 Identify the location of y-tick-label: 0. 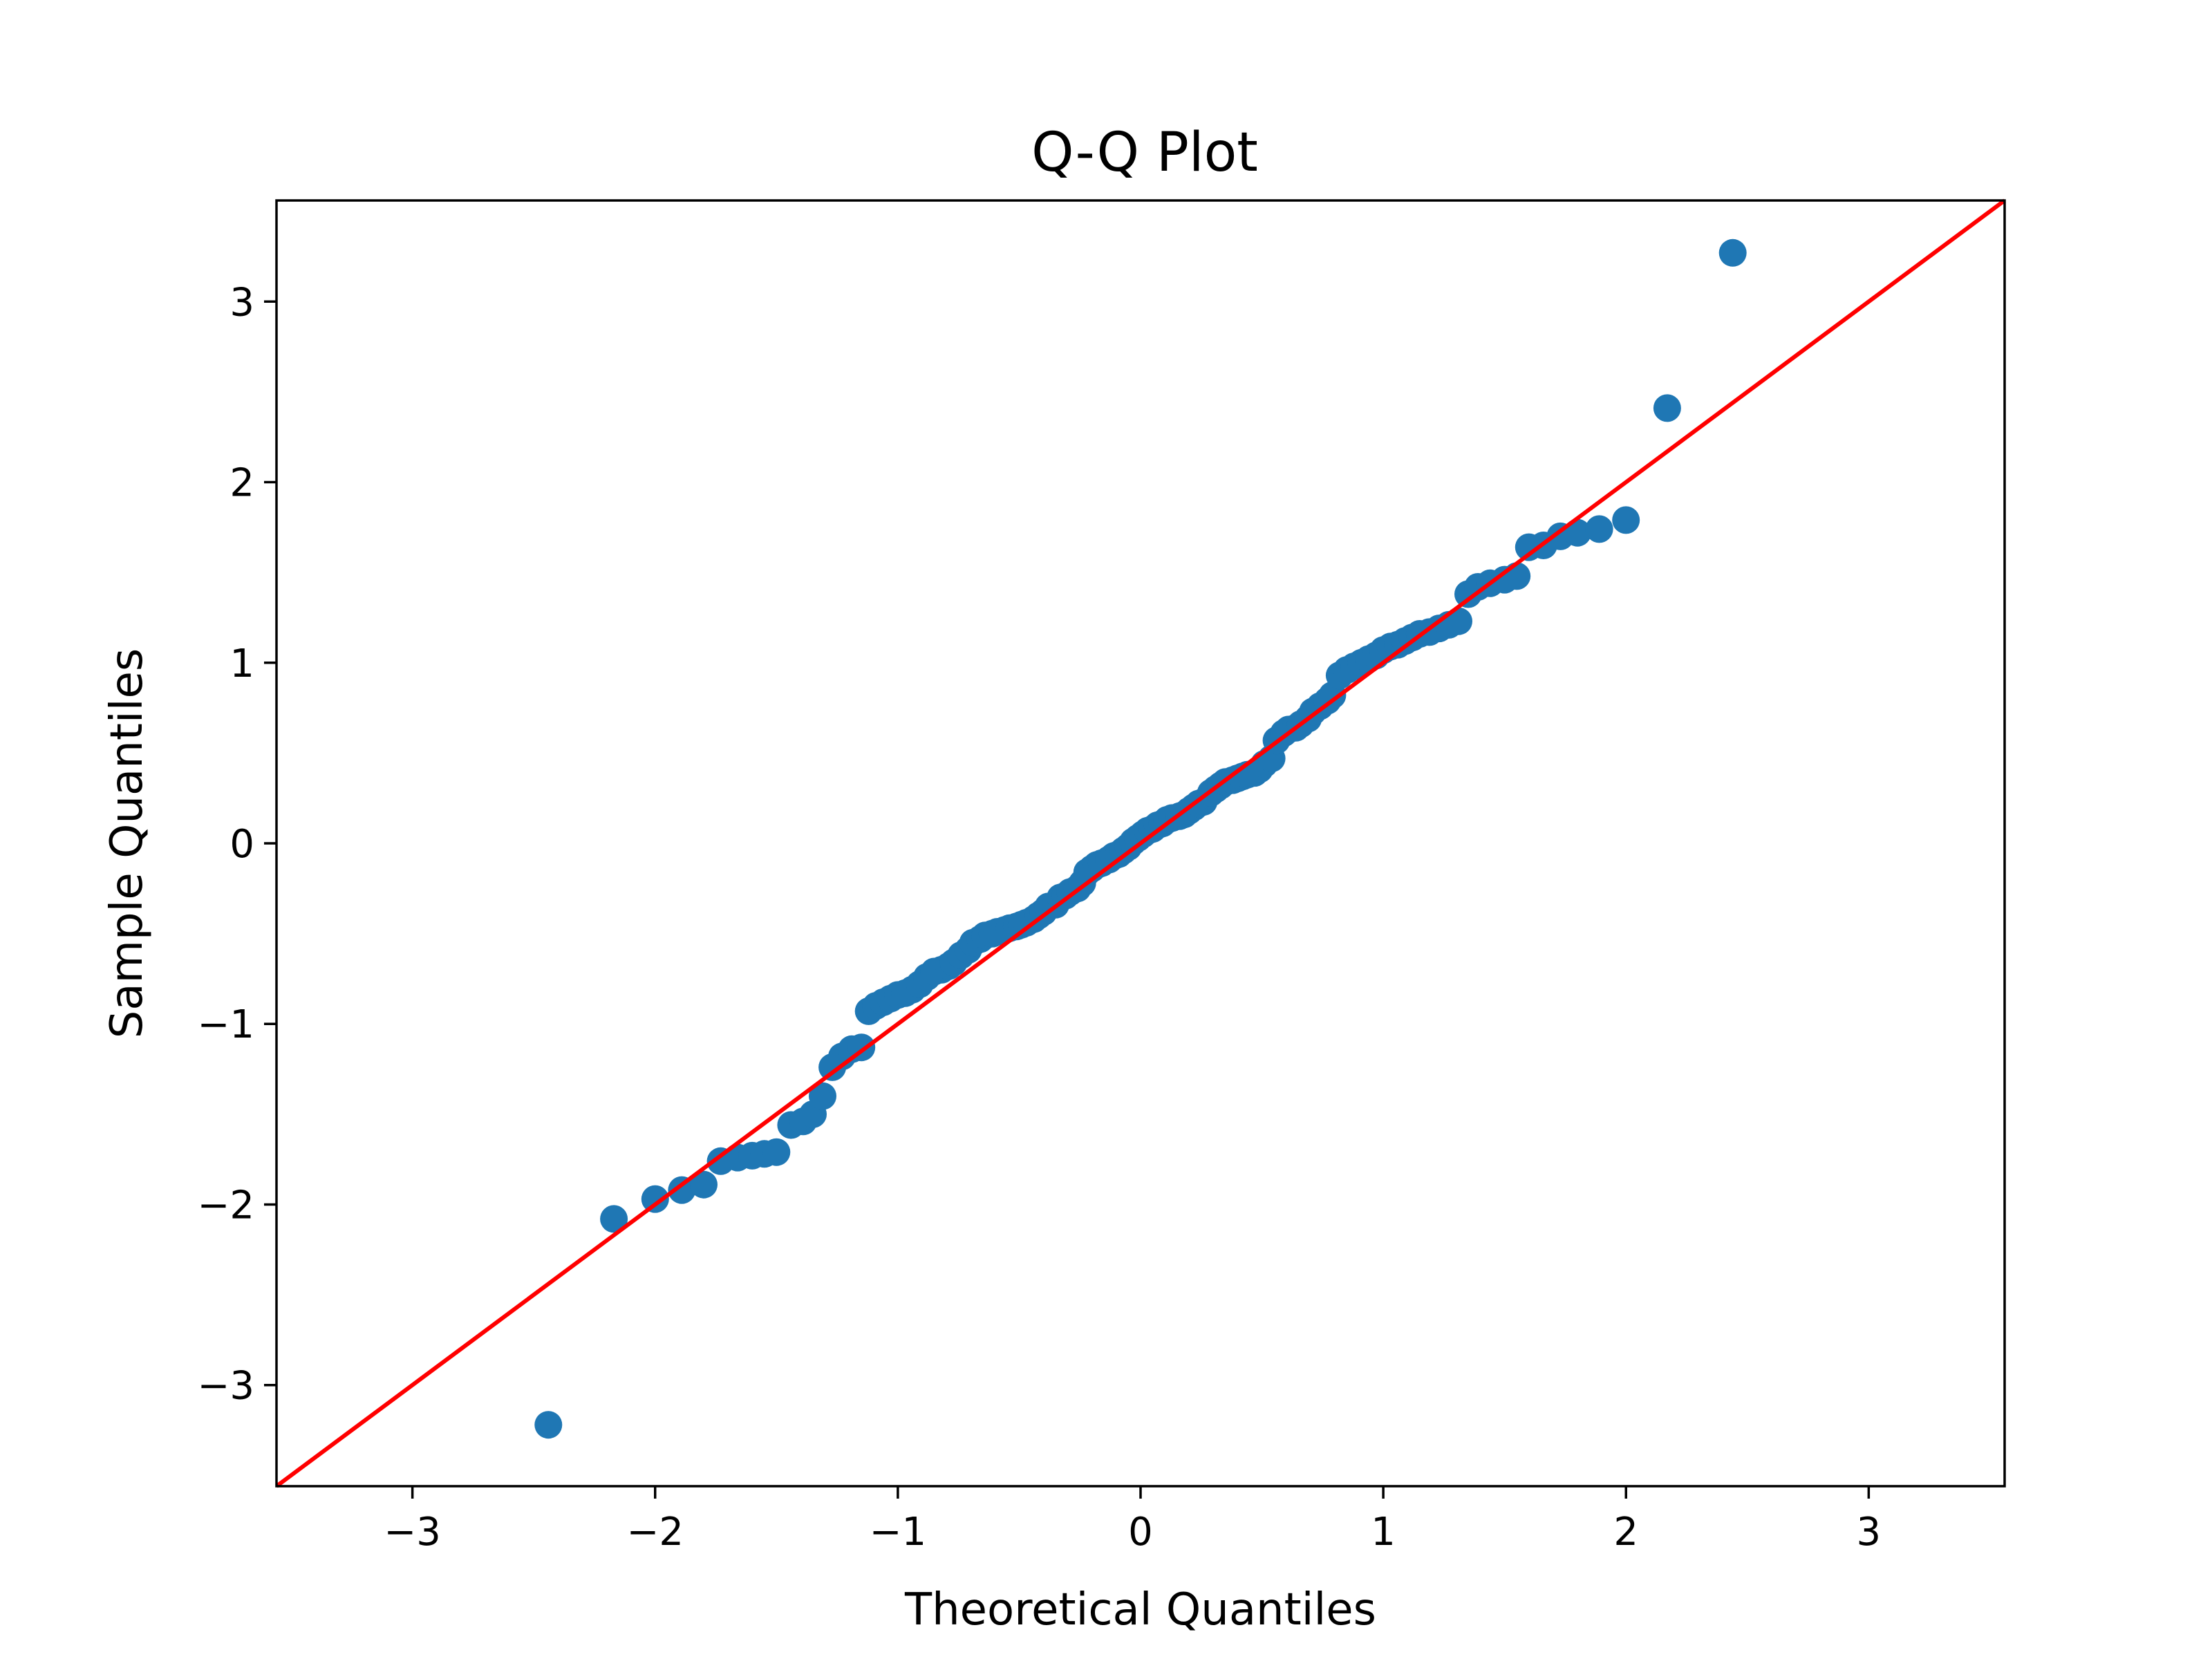
(242, 845).